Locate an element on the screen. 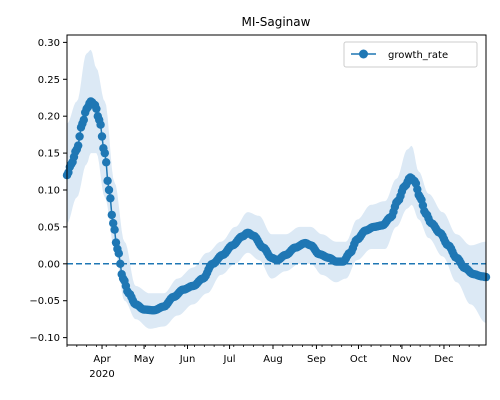  y-tick-label: 0.30 is located at coordinates (49, 43).